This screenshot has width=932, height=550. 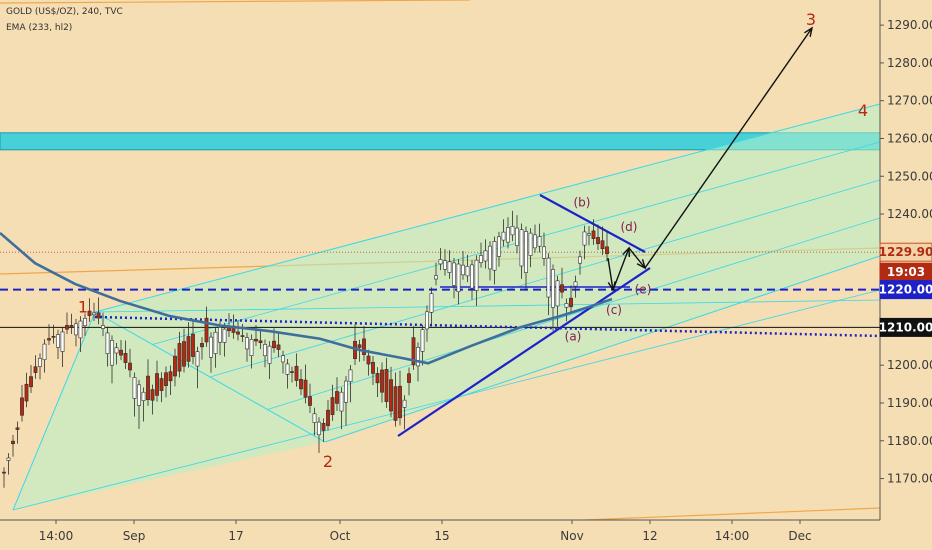 I want to click on price-tick-label: 1290.00, so click(x=909, y=25).